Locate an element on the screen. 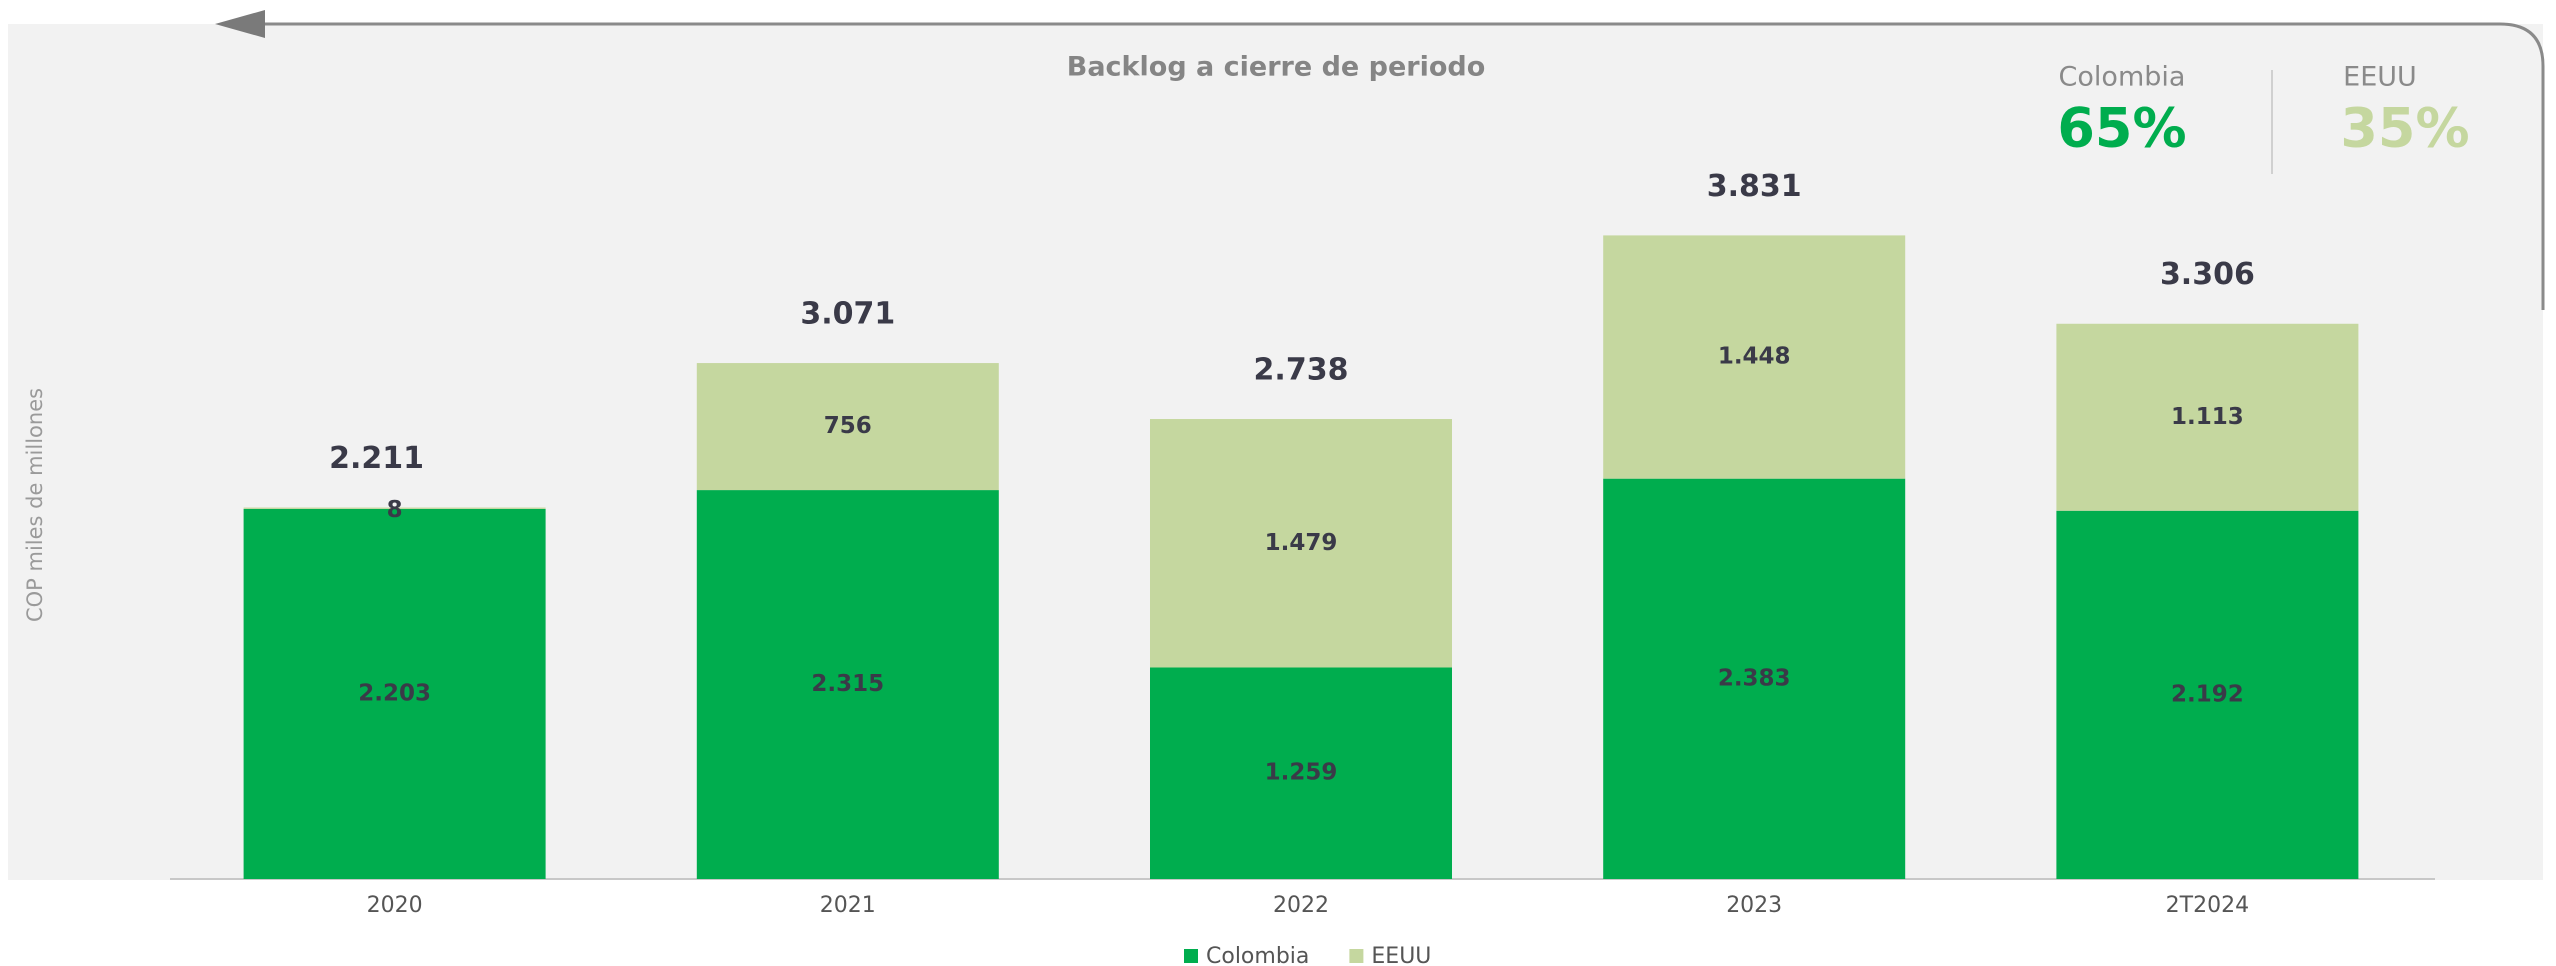 This screenshot has height=966, width=2556. share-name: EEUU is located at coordinates (2380, 77).